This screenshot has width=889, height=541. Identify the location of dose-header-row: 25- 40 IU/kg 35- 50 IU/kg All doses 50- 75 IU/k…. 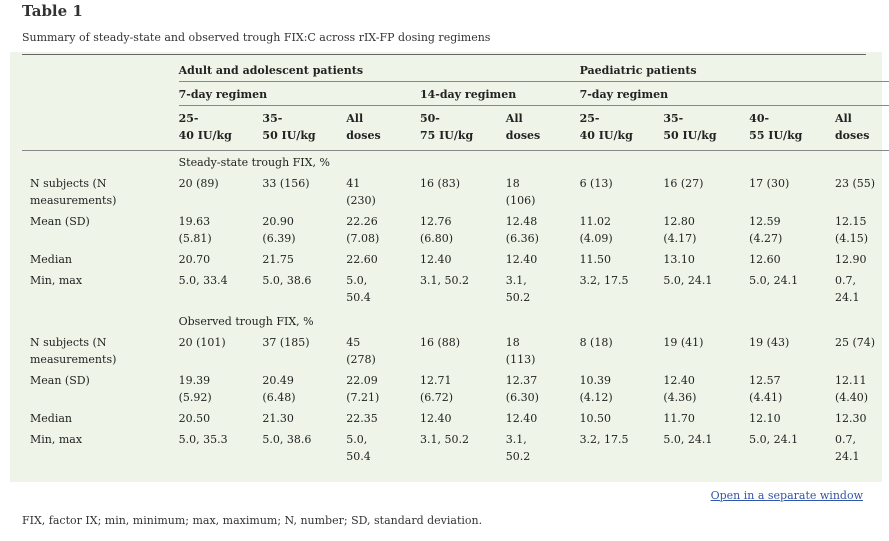
(455, 128).